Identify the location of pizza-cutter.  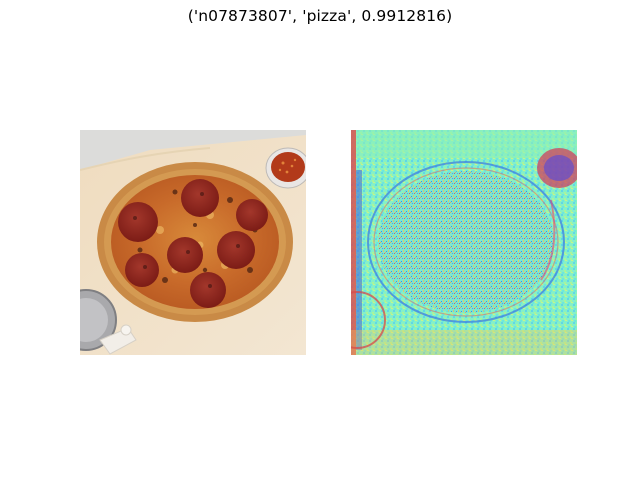
(108, 322).